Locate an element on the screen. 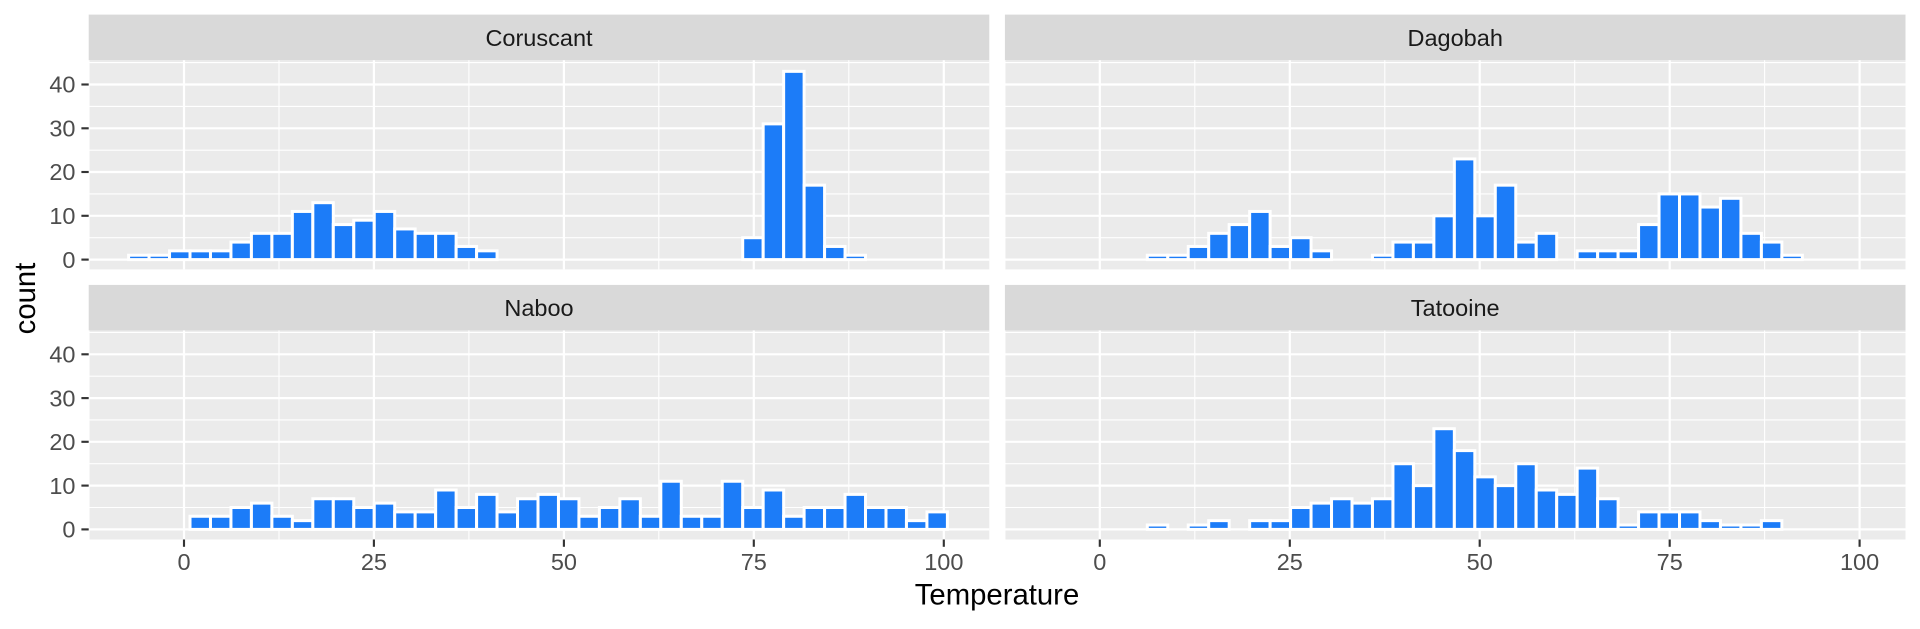 The height and width of the screenshot is (629, 1920). svg-text: Coruscant is located at coordinates (539, 38).